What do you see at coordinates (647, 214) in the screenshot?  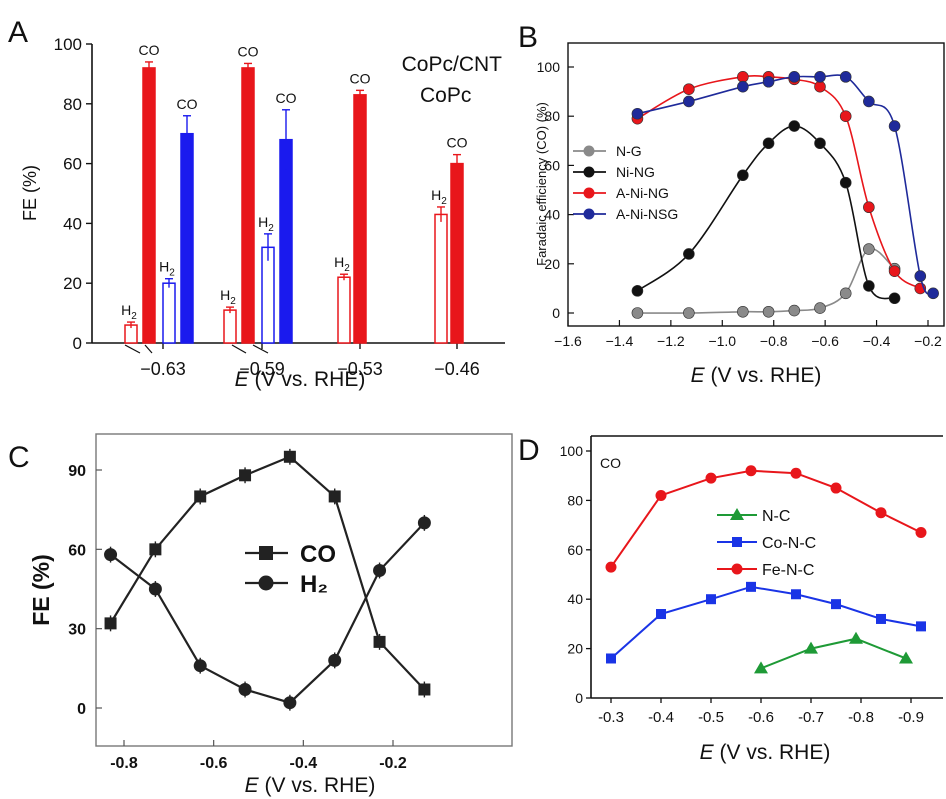 I see `legend-label-a-ni-nsg: A-Ni-NSG` at bounding box center [647, 214].